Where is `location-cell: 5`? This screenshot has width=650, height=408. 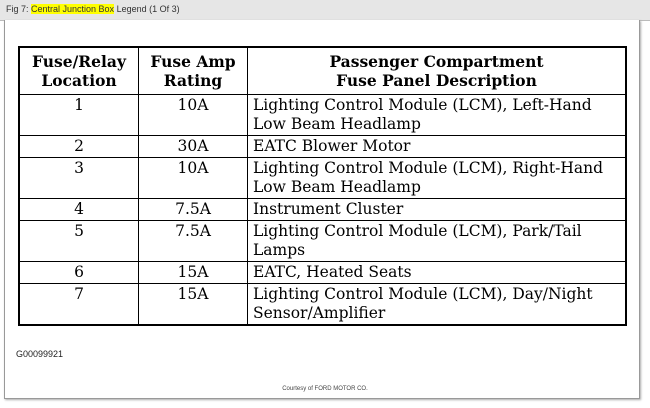
location-cell: 5 is located at coordinates (78, 241).